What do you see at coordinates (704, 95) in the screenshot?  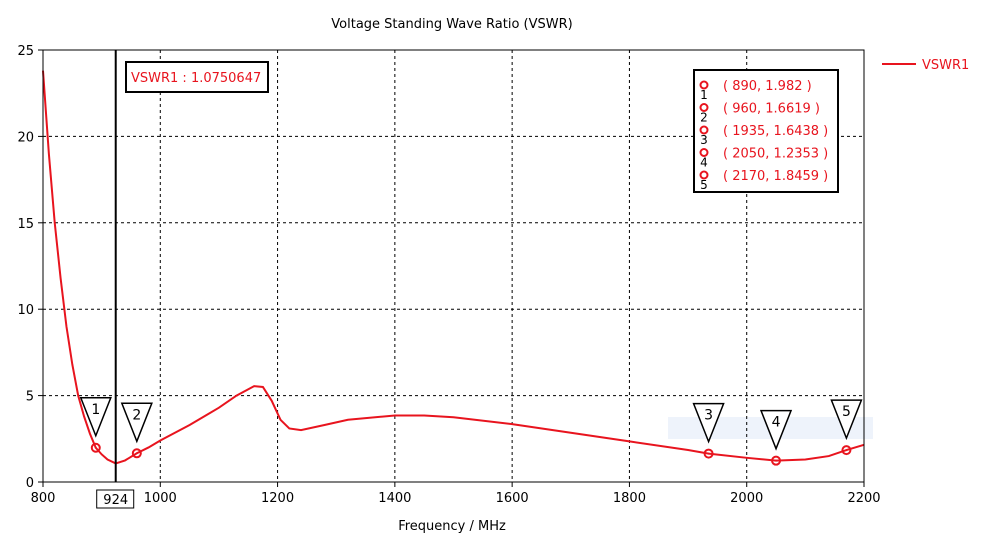 I see `marker-table-id: 1` at bounding box center [704, 95].